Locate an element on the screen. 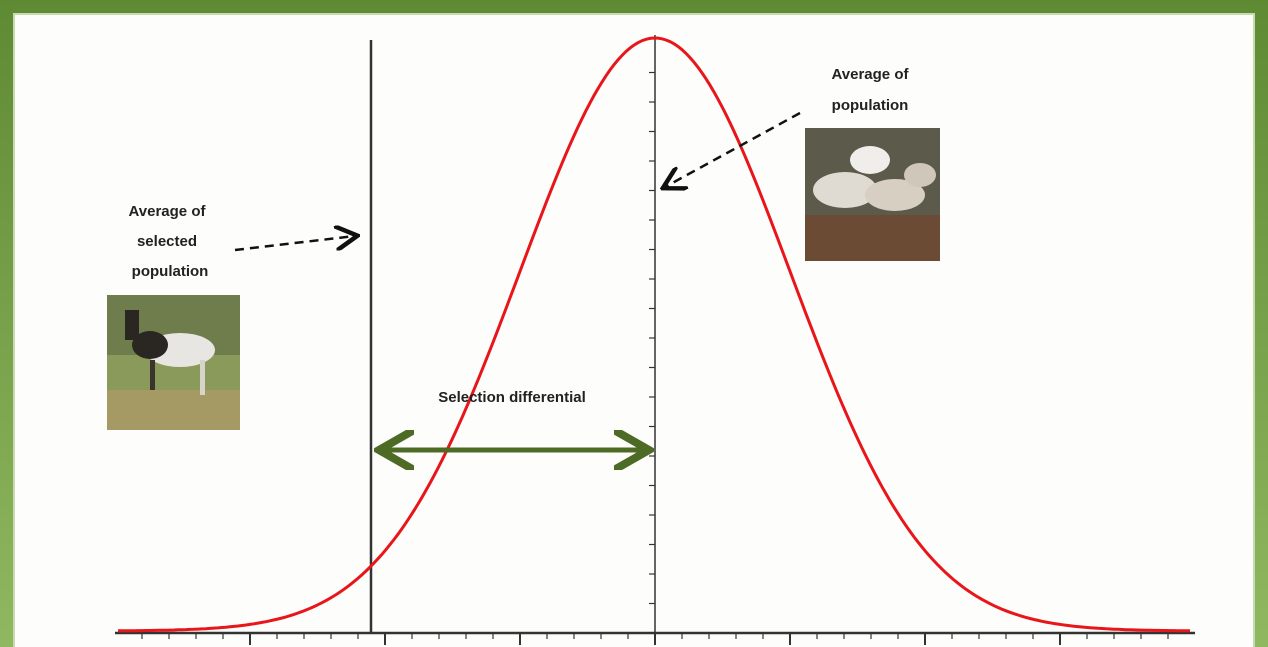  arrow-population is located at coordinates (733, 149).